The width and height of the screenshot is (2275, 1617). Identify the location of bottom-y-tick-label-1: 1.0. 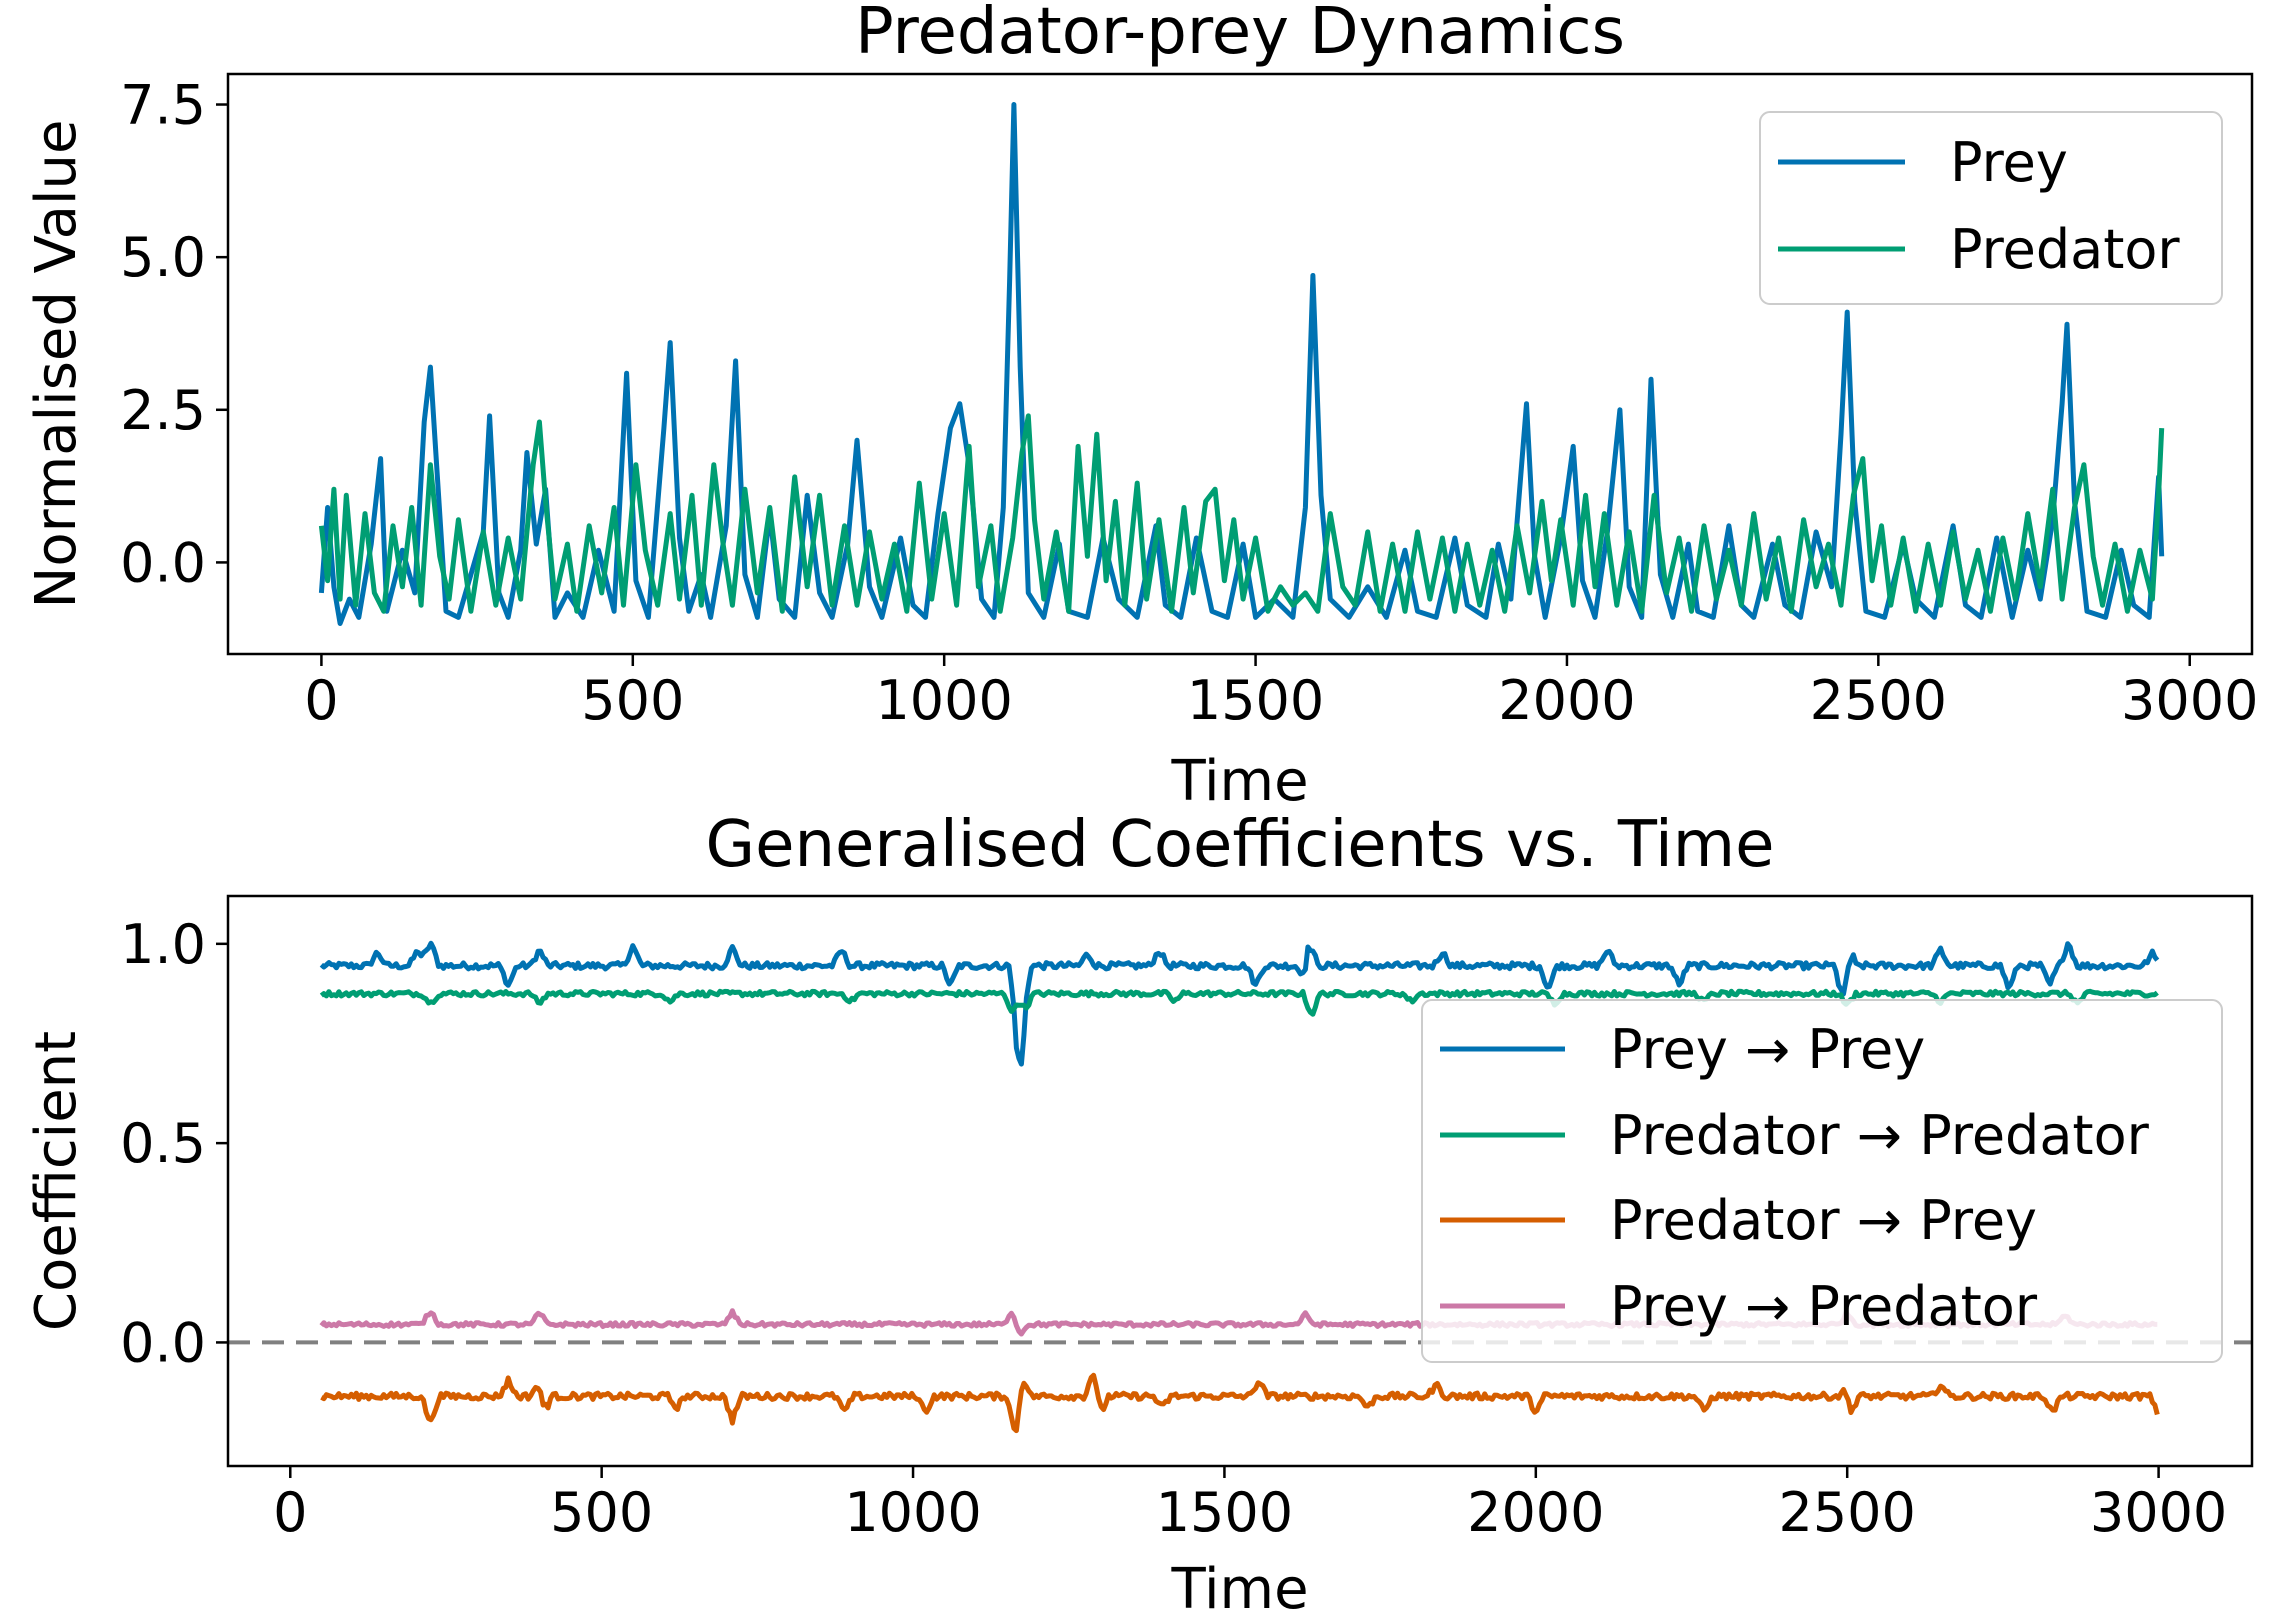
(163, 944).